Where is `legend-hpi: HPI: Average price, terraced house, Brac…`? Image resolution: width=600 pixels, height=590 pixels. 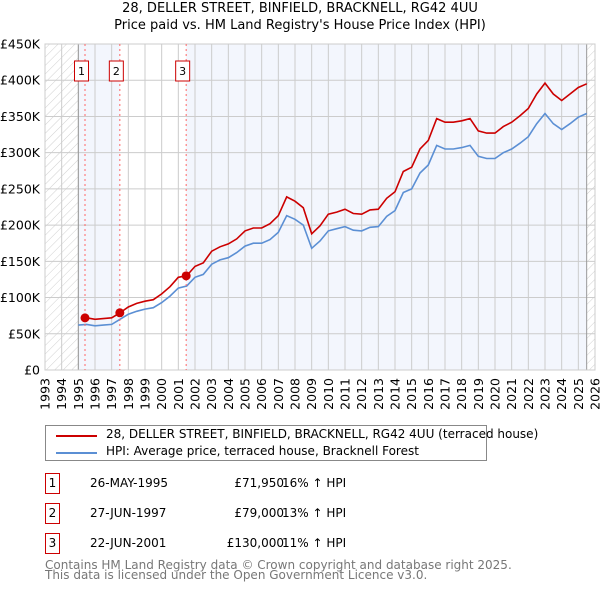
legend-hpi: HPI: Average price, terraced house, Brac… is located at coordinates (262, 451).